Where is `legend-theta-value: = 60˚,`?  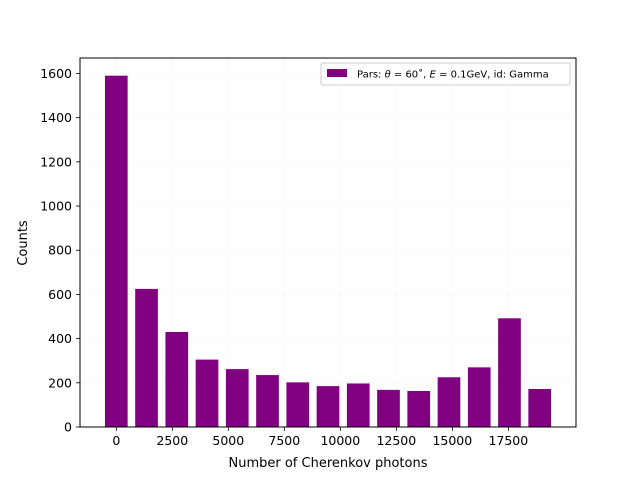 legend-theta-value: = 60˚, is located at coordinates (410, 75).